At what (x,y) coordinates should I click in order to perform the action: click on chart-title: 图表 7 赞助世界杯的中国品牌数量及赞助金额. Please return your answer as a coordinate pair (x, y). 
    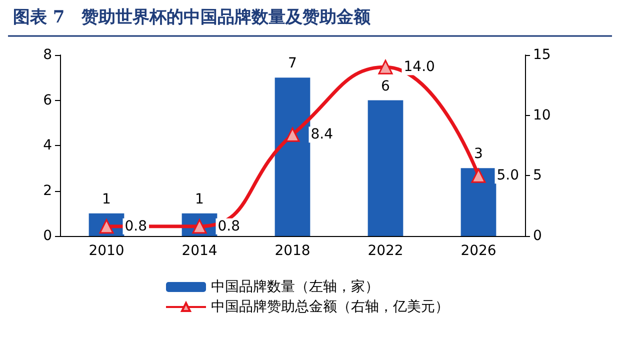
    Looking at the image, I should click on (192, 18).